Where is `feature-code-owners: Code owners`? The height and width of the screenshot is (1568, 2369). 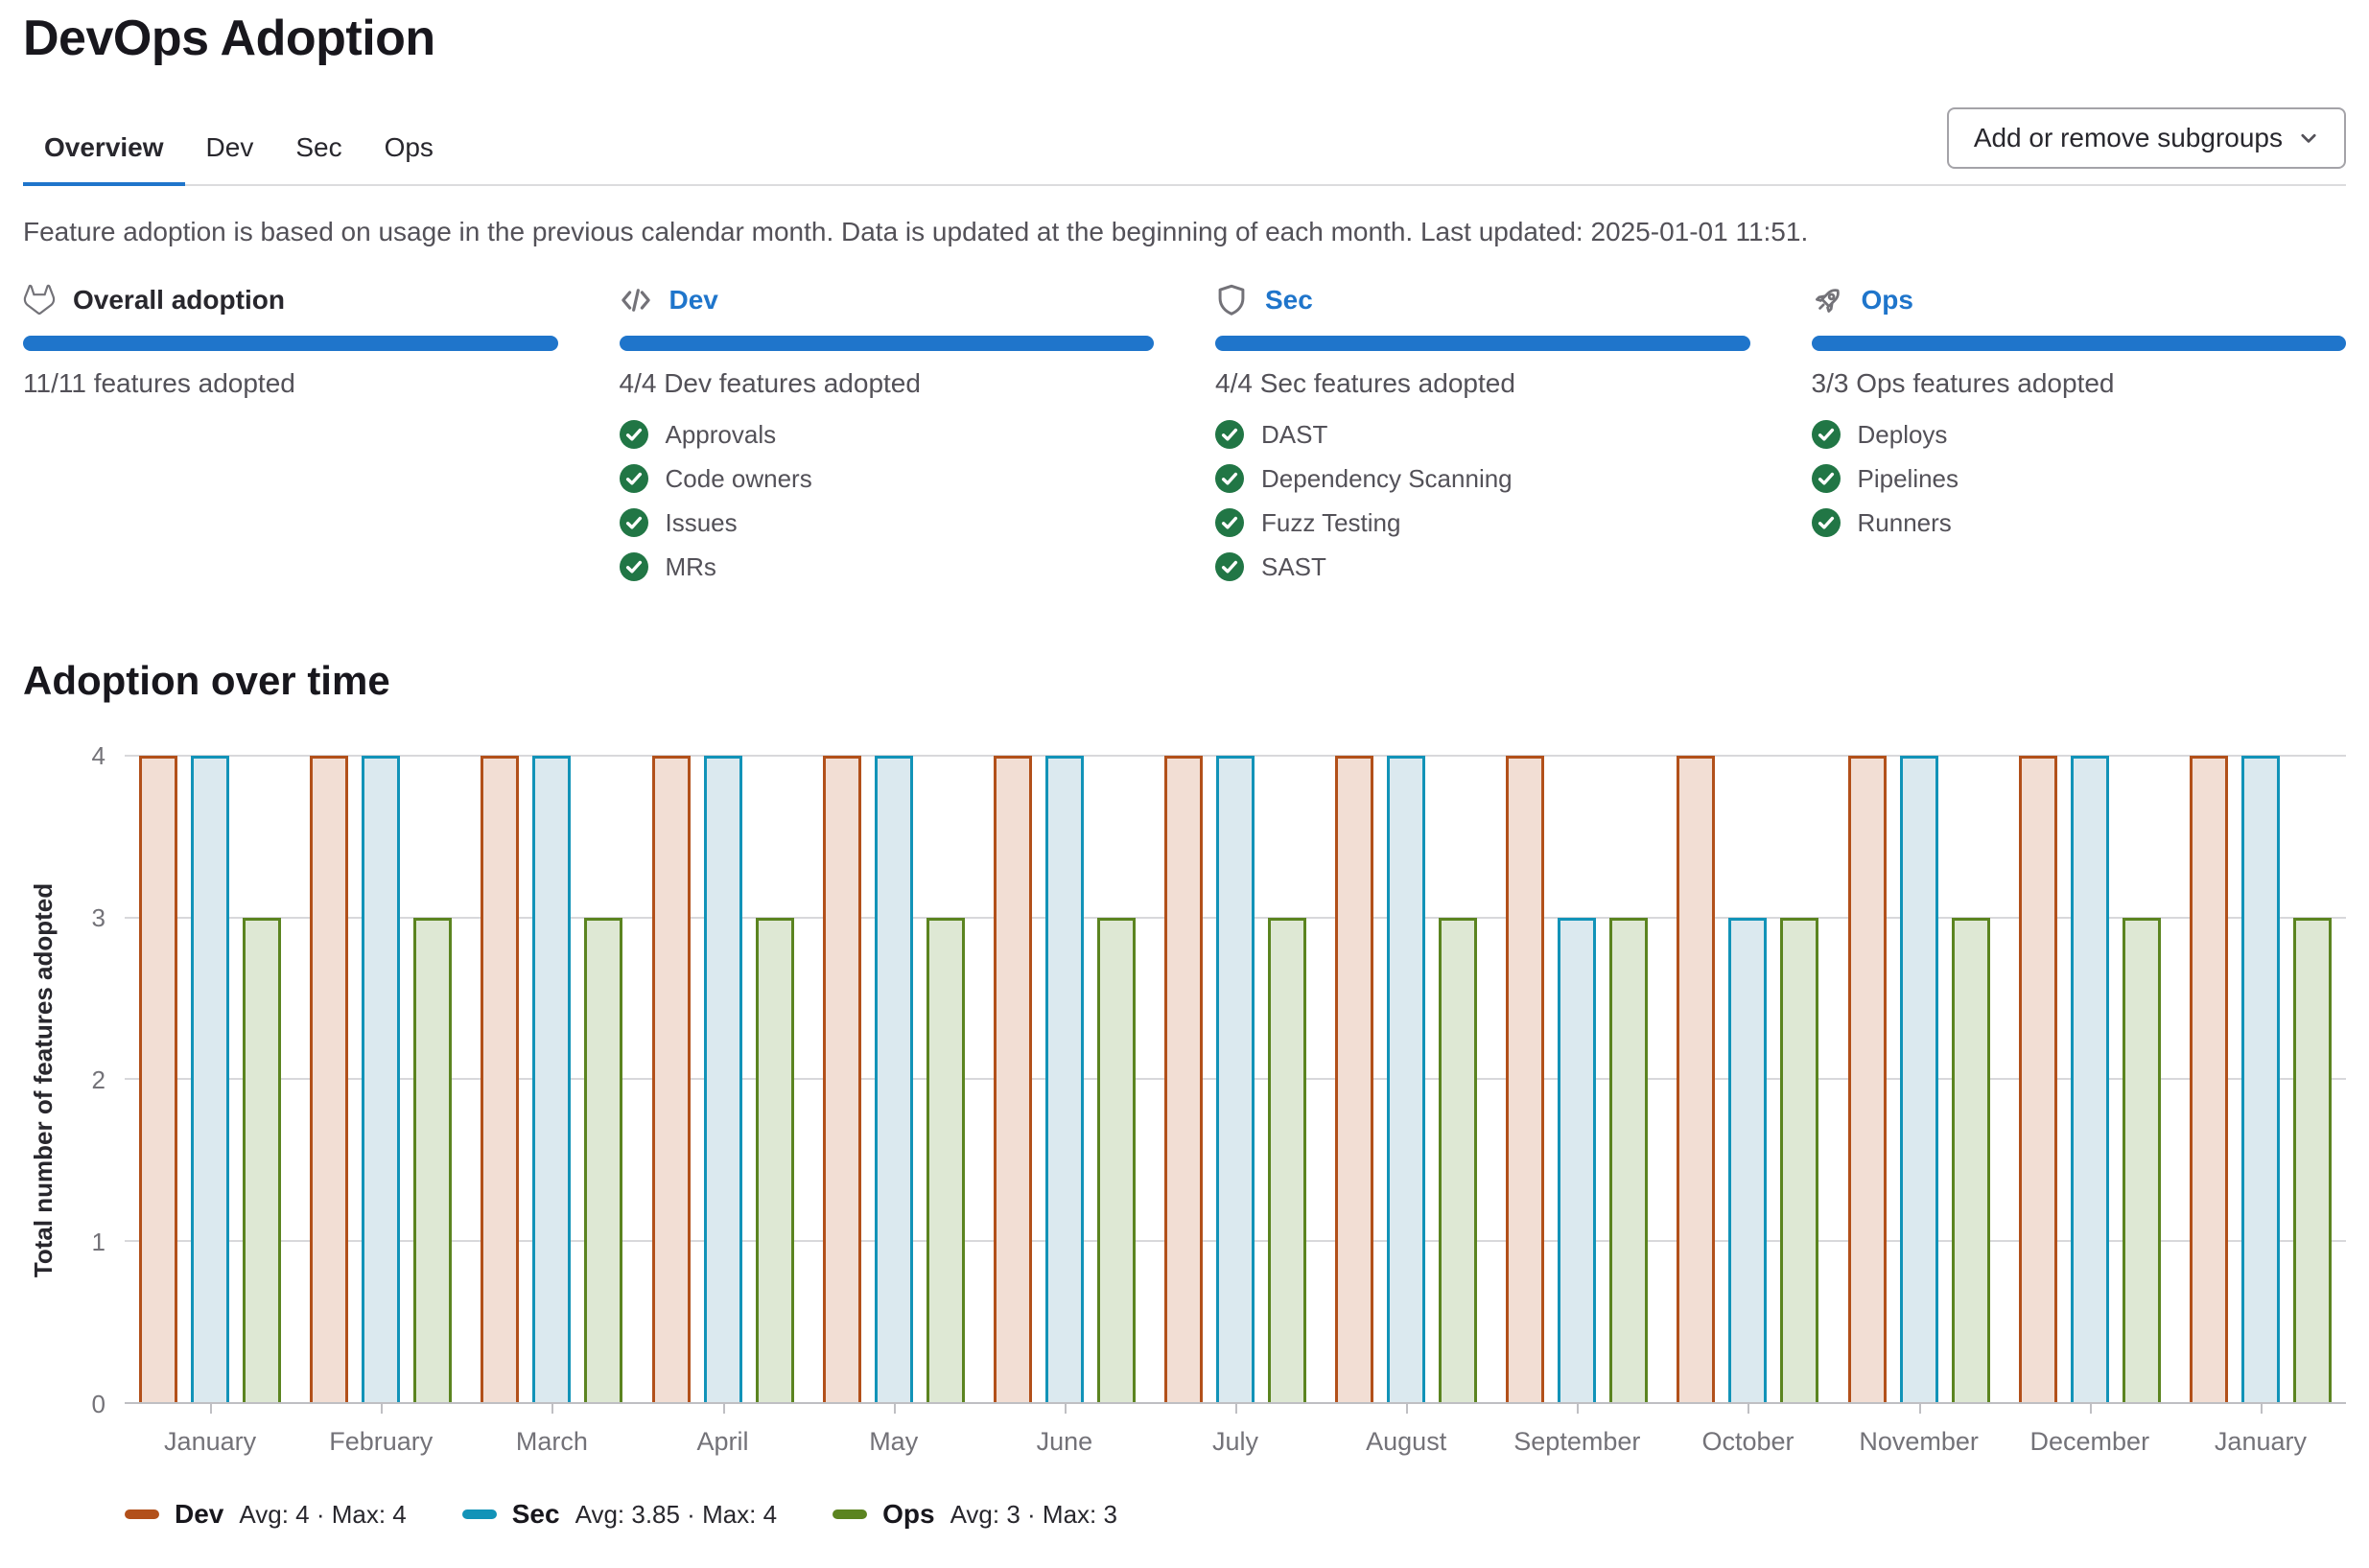 feature-code-owners: Code owners is located at coordinates (887, 479).